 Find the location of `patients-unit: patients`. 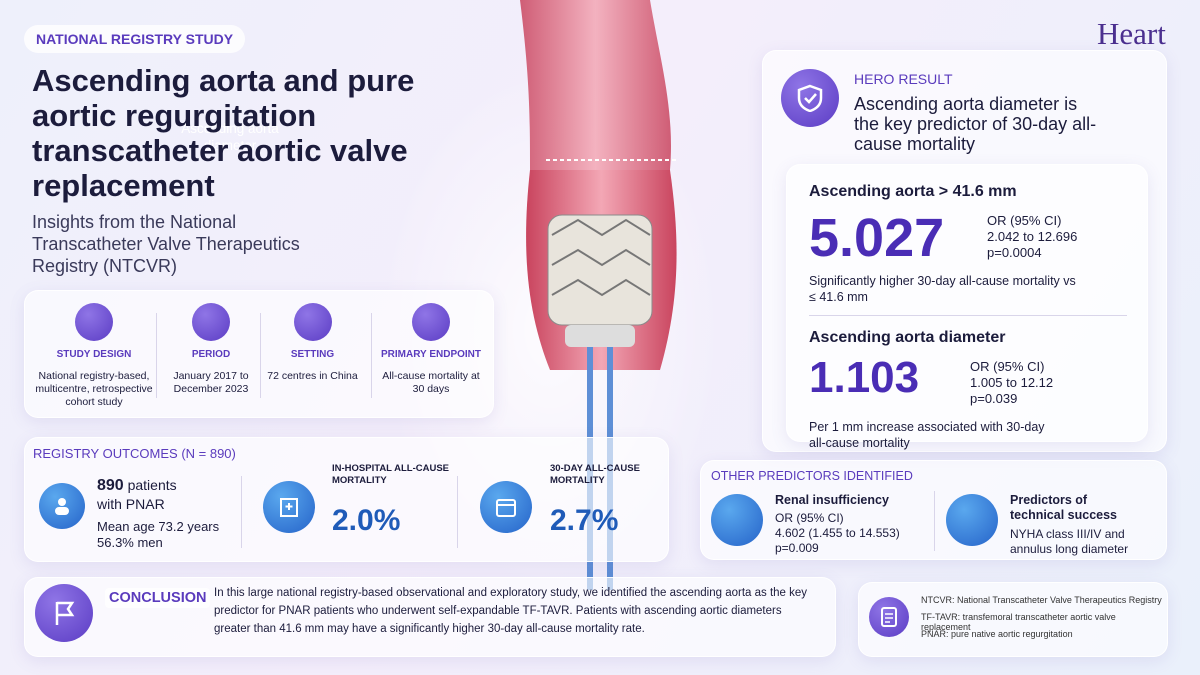

patients-unit: patients is located at coordinates (152, 485).